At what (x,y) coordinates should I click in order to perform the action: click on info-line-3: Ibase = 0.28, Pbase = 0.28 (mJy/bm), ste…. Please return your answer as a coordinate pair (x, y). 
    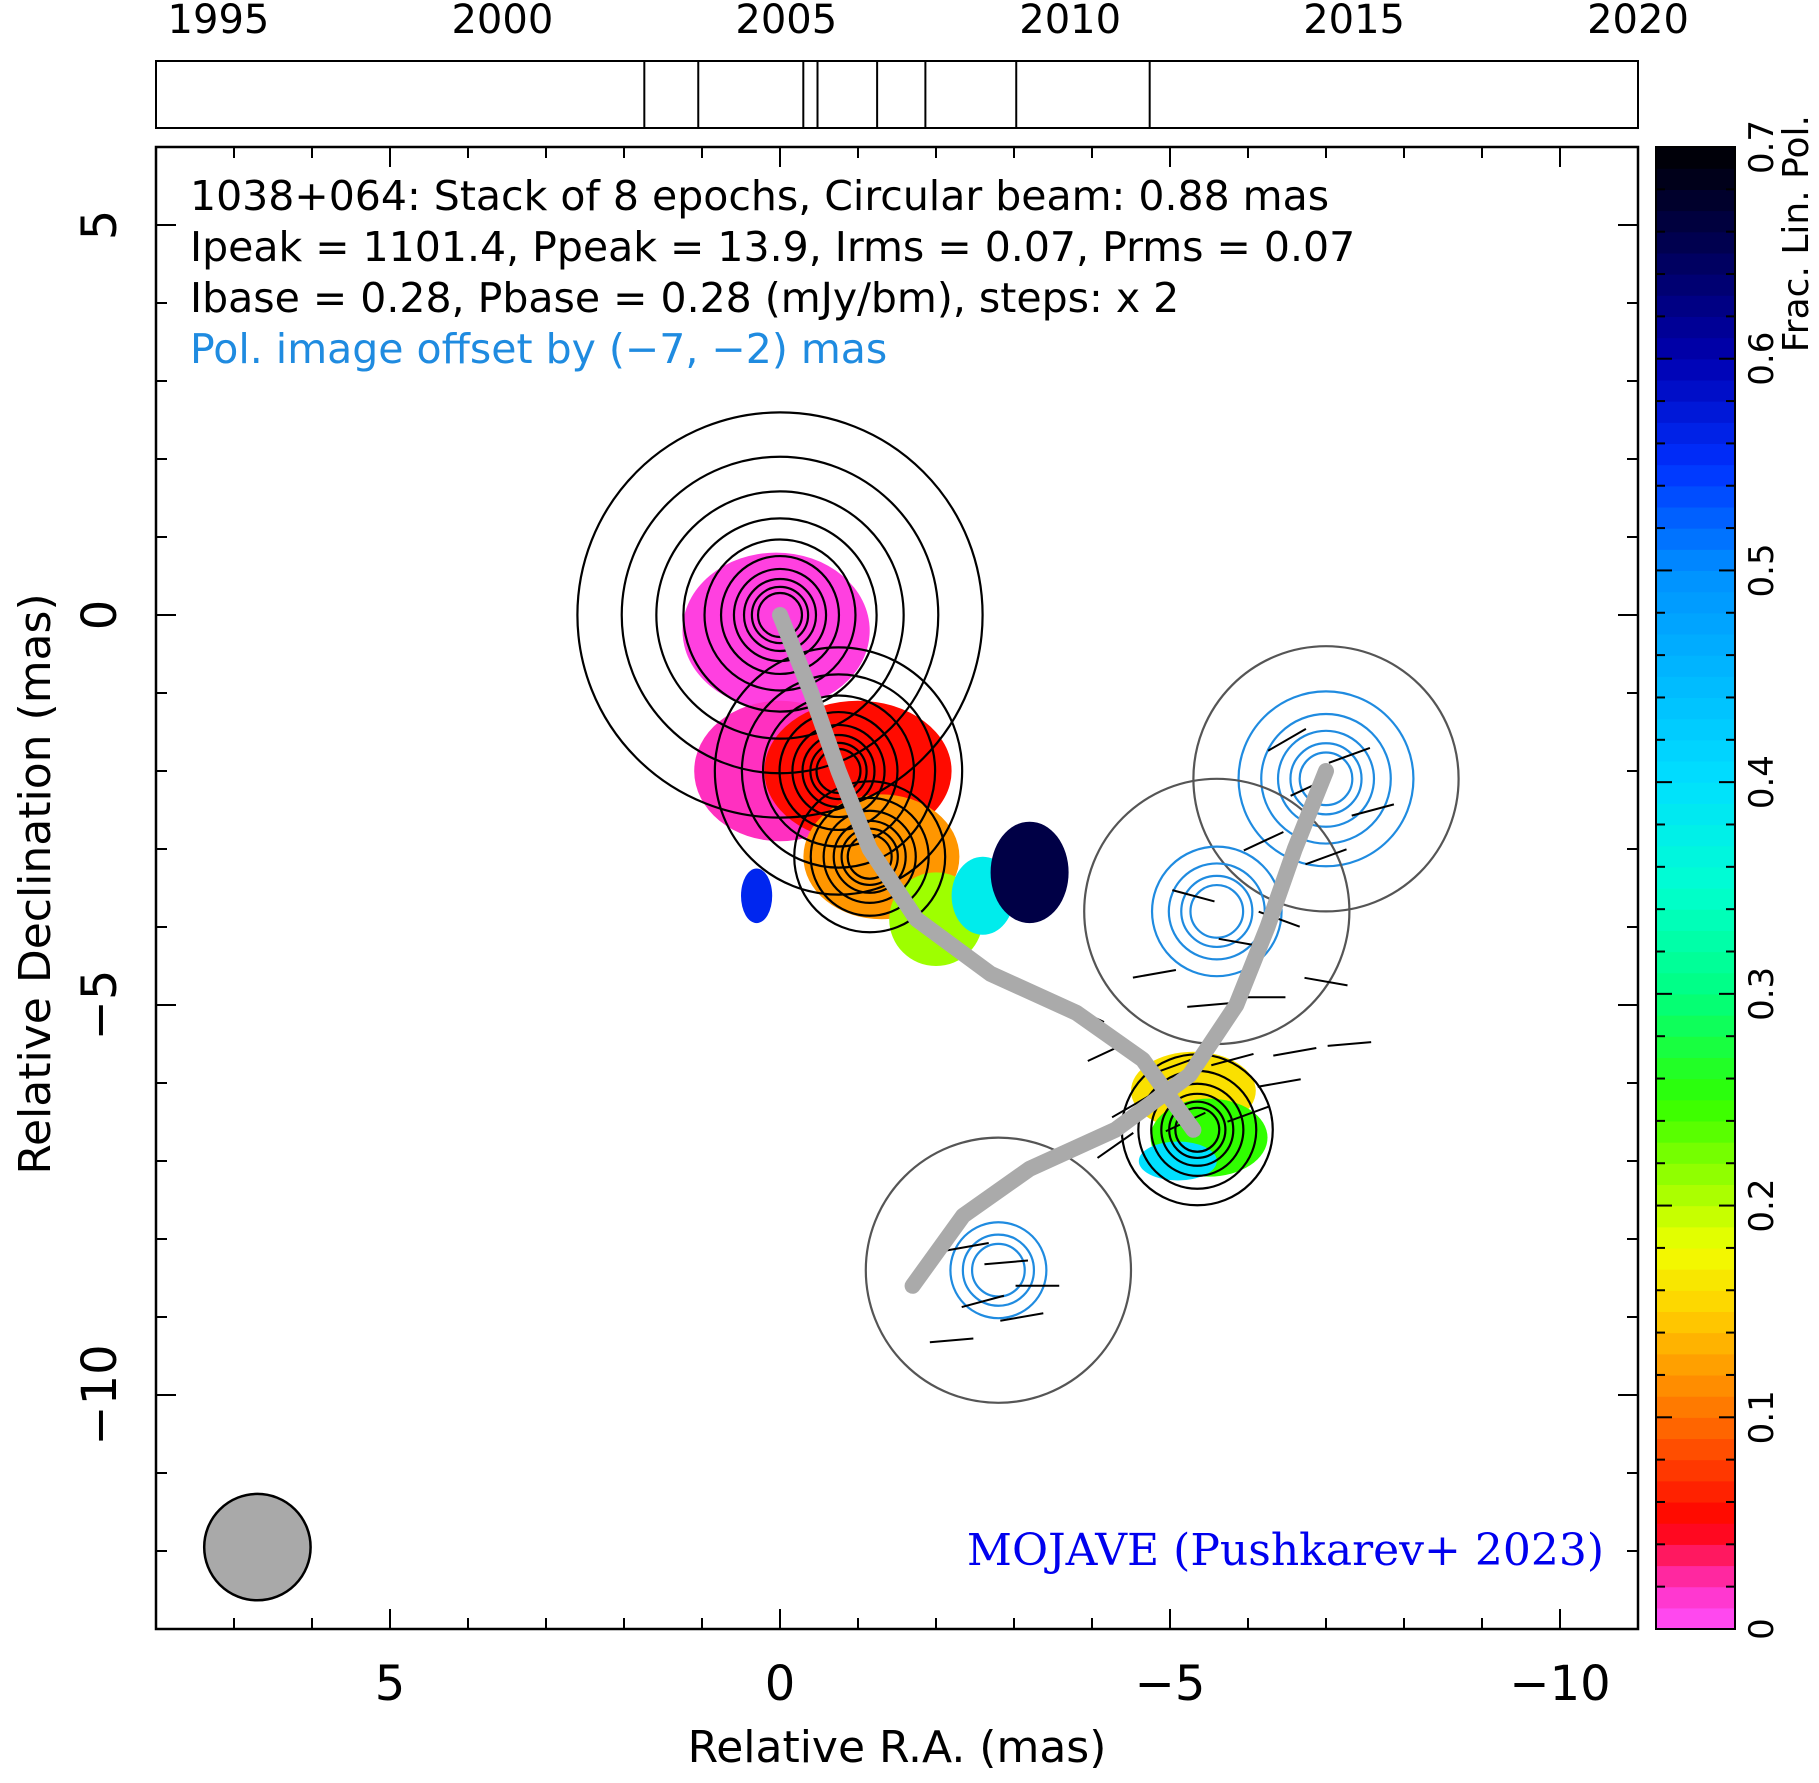
    Looking at the image, I should click on (684, 298).